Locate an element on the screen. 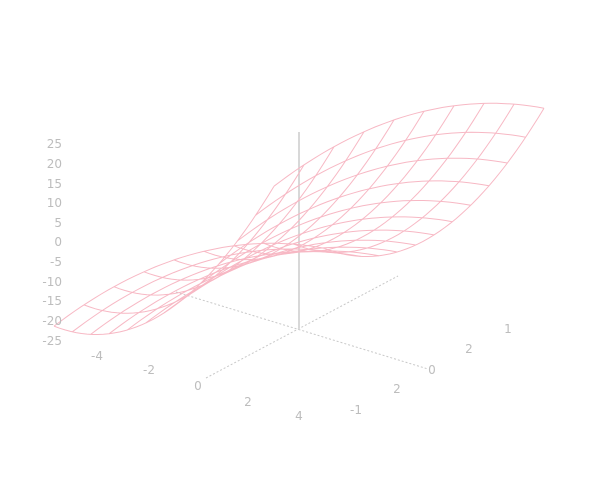 This screenshot has height=485, width=600. x-tick-label: 0 is located at coordinates (198, 386).